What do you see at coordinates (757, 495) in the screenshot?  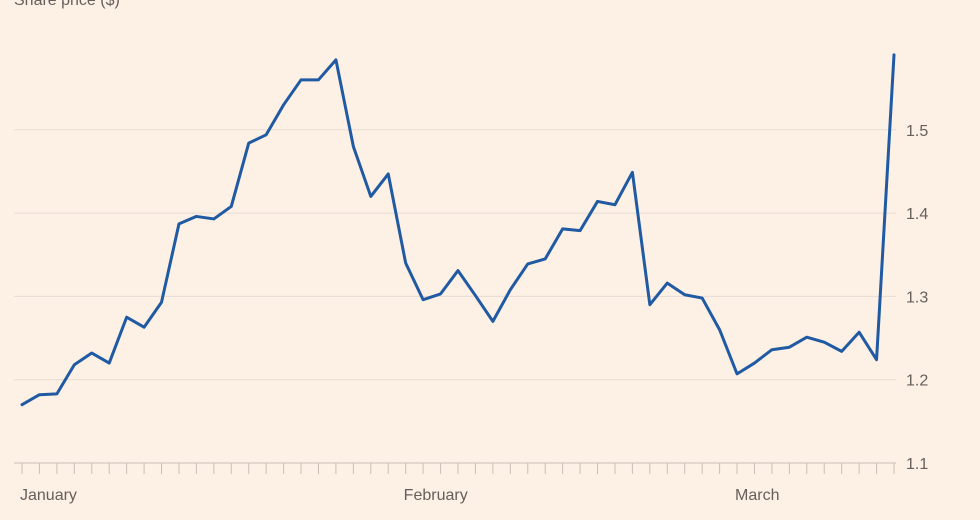 I see `x-tick-label: March` at bounding box center [757, 495].